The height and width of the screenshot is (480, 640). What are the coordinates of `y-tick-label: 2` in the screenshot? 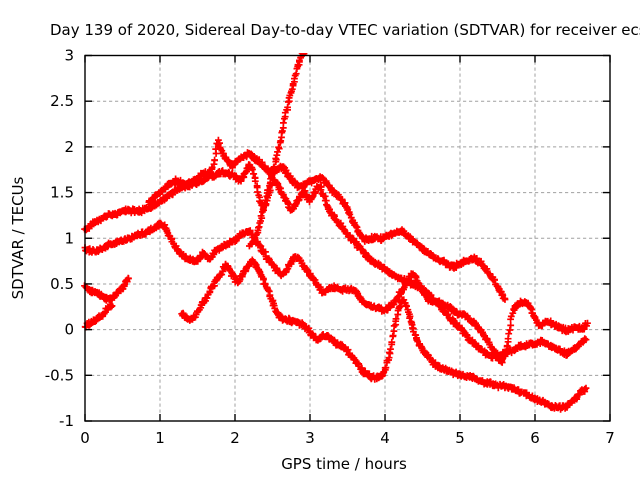 It's located at (69, 147).